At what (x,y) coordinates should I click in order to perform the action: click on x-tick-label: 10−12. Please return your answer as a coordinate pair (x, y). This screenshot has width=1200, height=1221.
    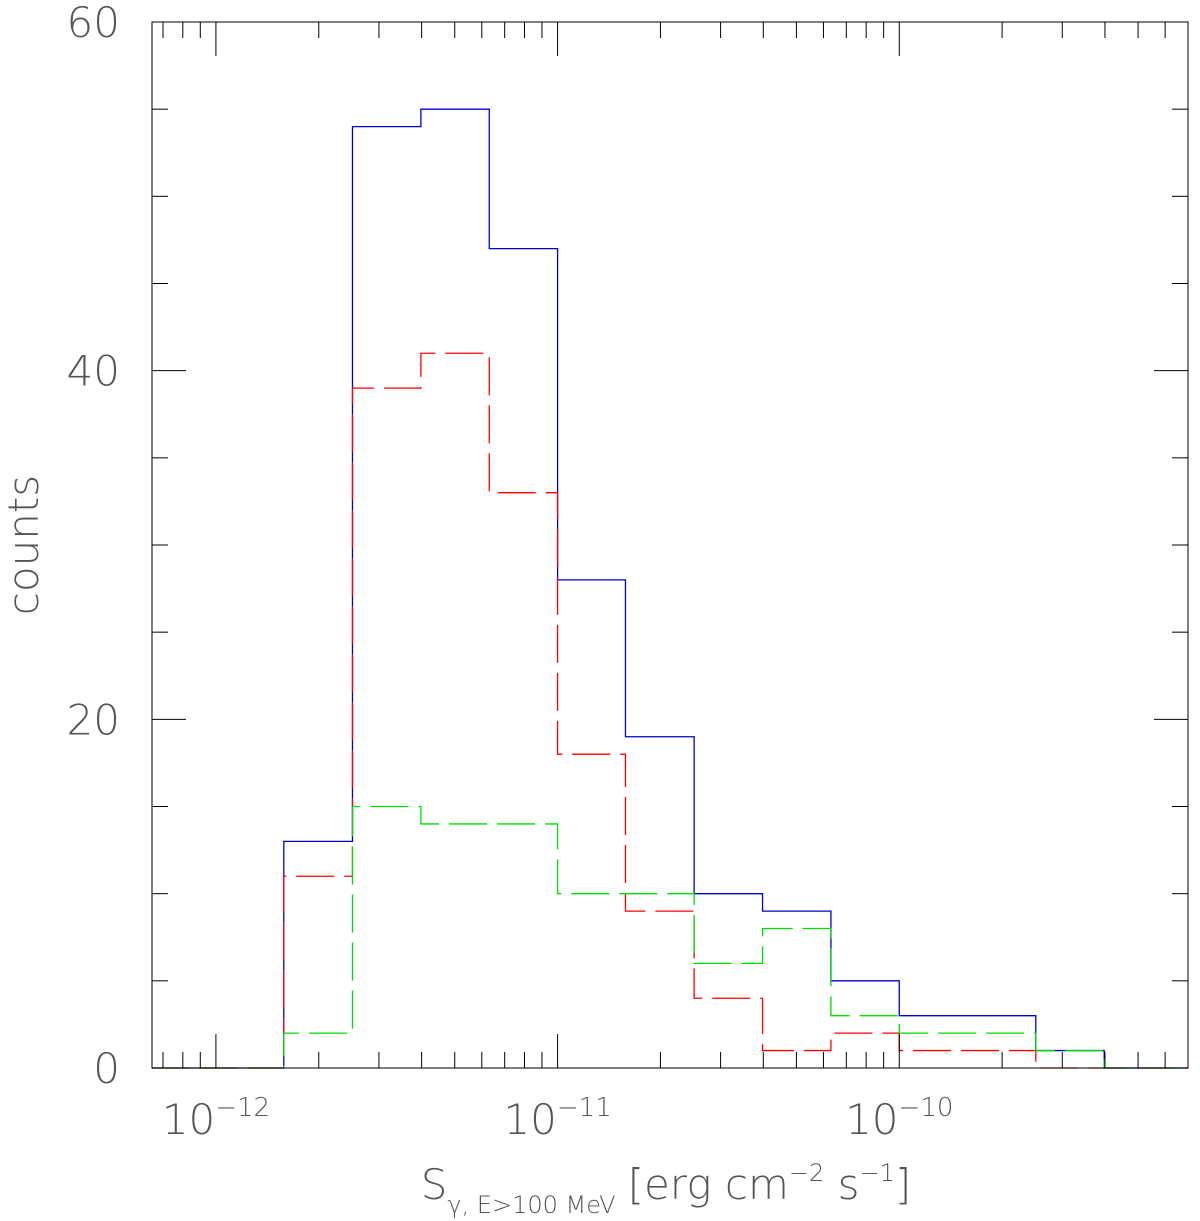
    Looking at the image, I should click on (216, 1118).